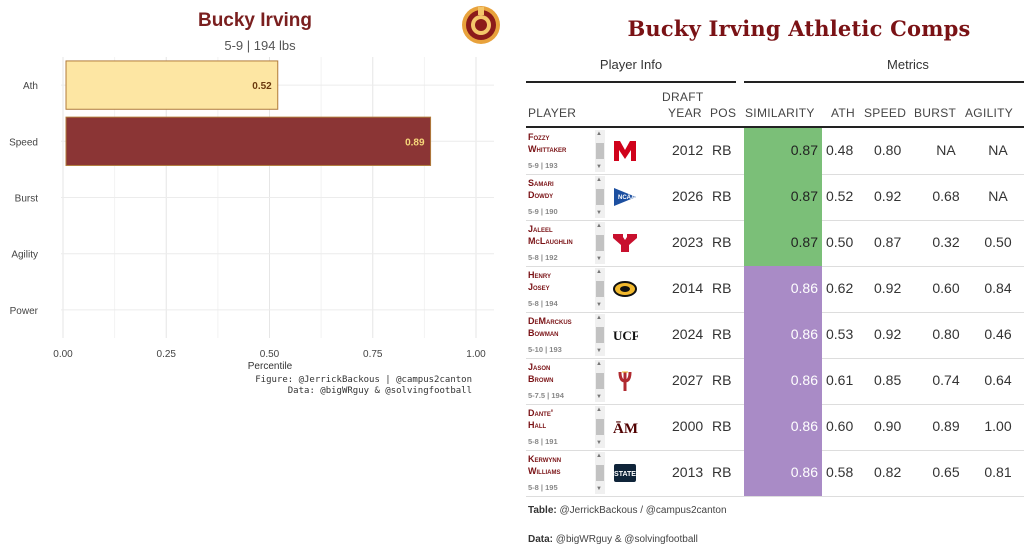 Image resolution: width=1024 pixels, height=556 pixels. Describe the element at coordinates (946, 380) in the screenshot. I see `burst-cell: 0.74` at that location.